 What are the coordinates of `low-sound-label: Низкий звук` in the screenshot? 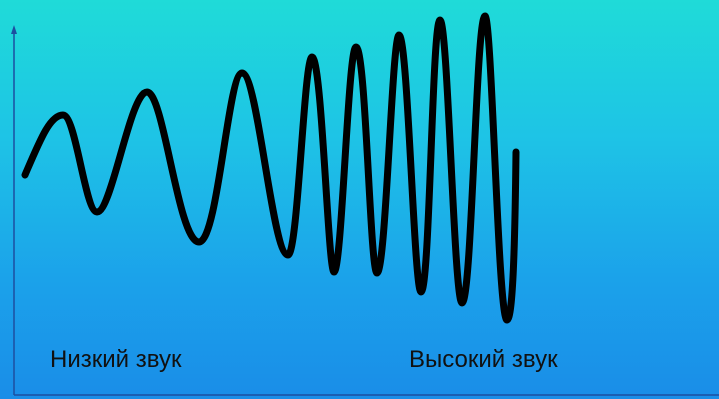 It's located at (116, 359).